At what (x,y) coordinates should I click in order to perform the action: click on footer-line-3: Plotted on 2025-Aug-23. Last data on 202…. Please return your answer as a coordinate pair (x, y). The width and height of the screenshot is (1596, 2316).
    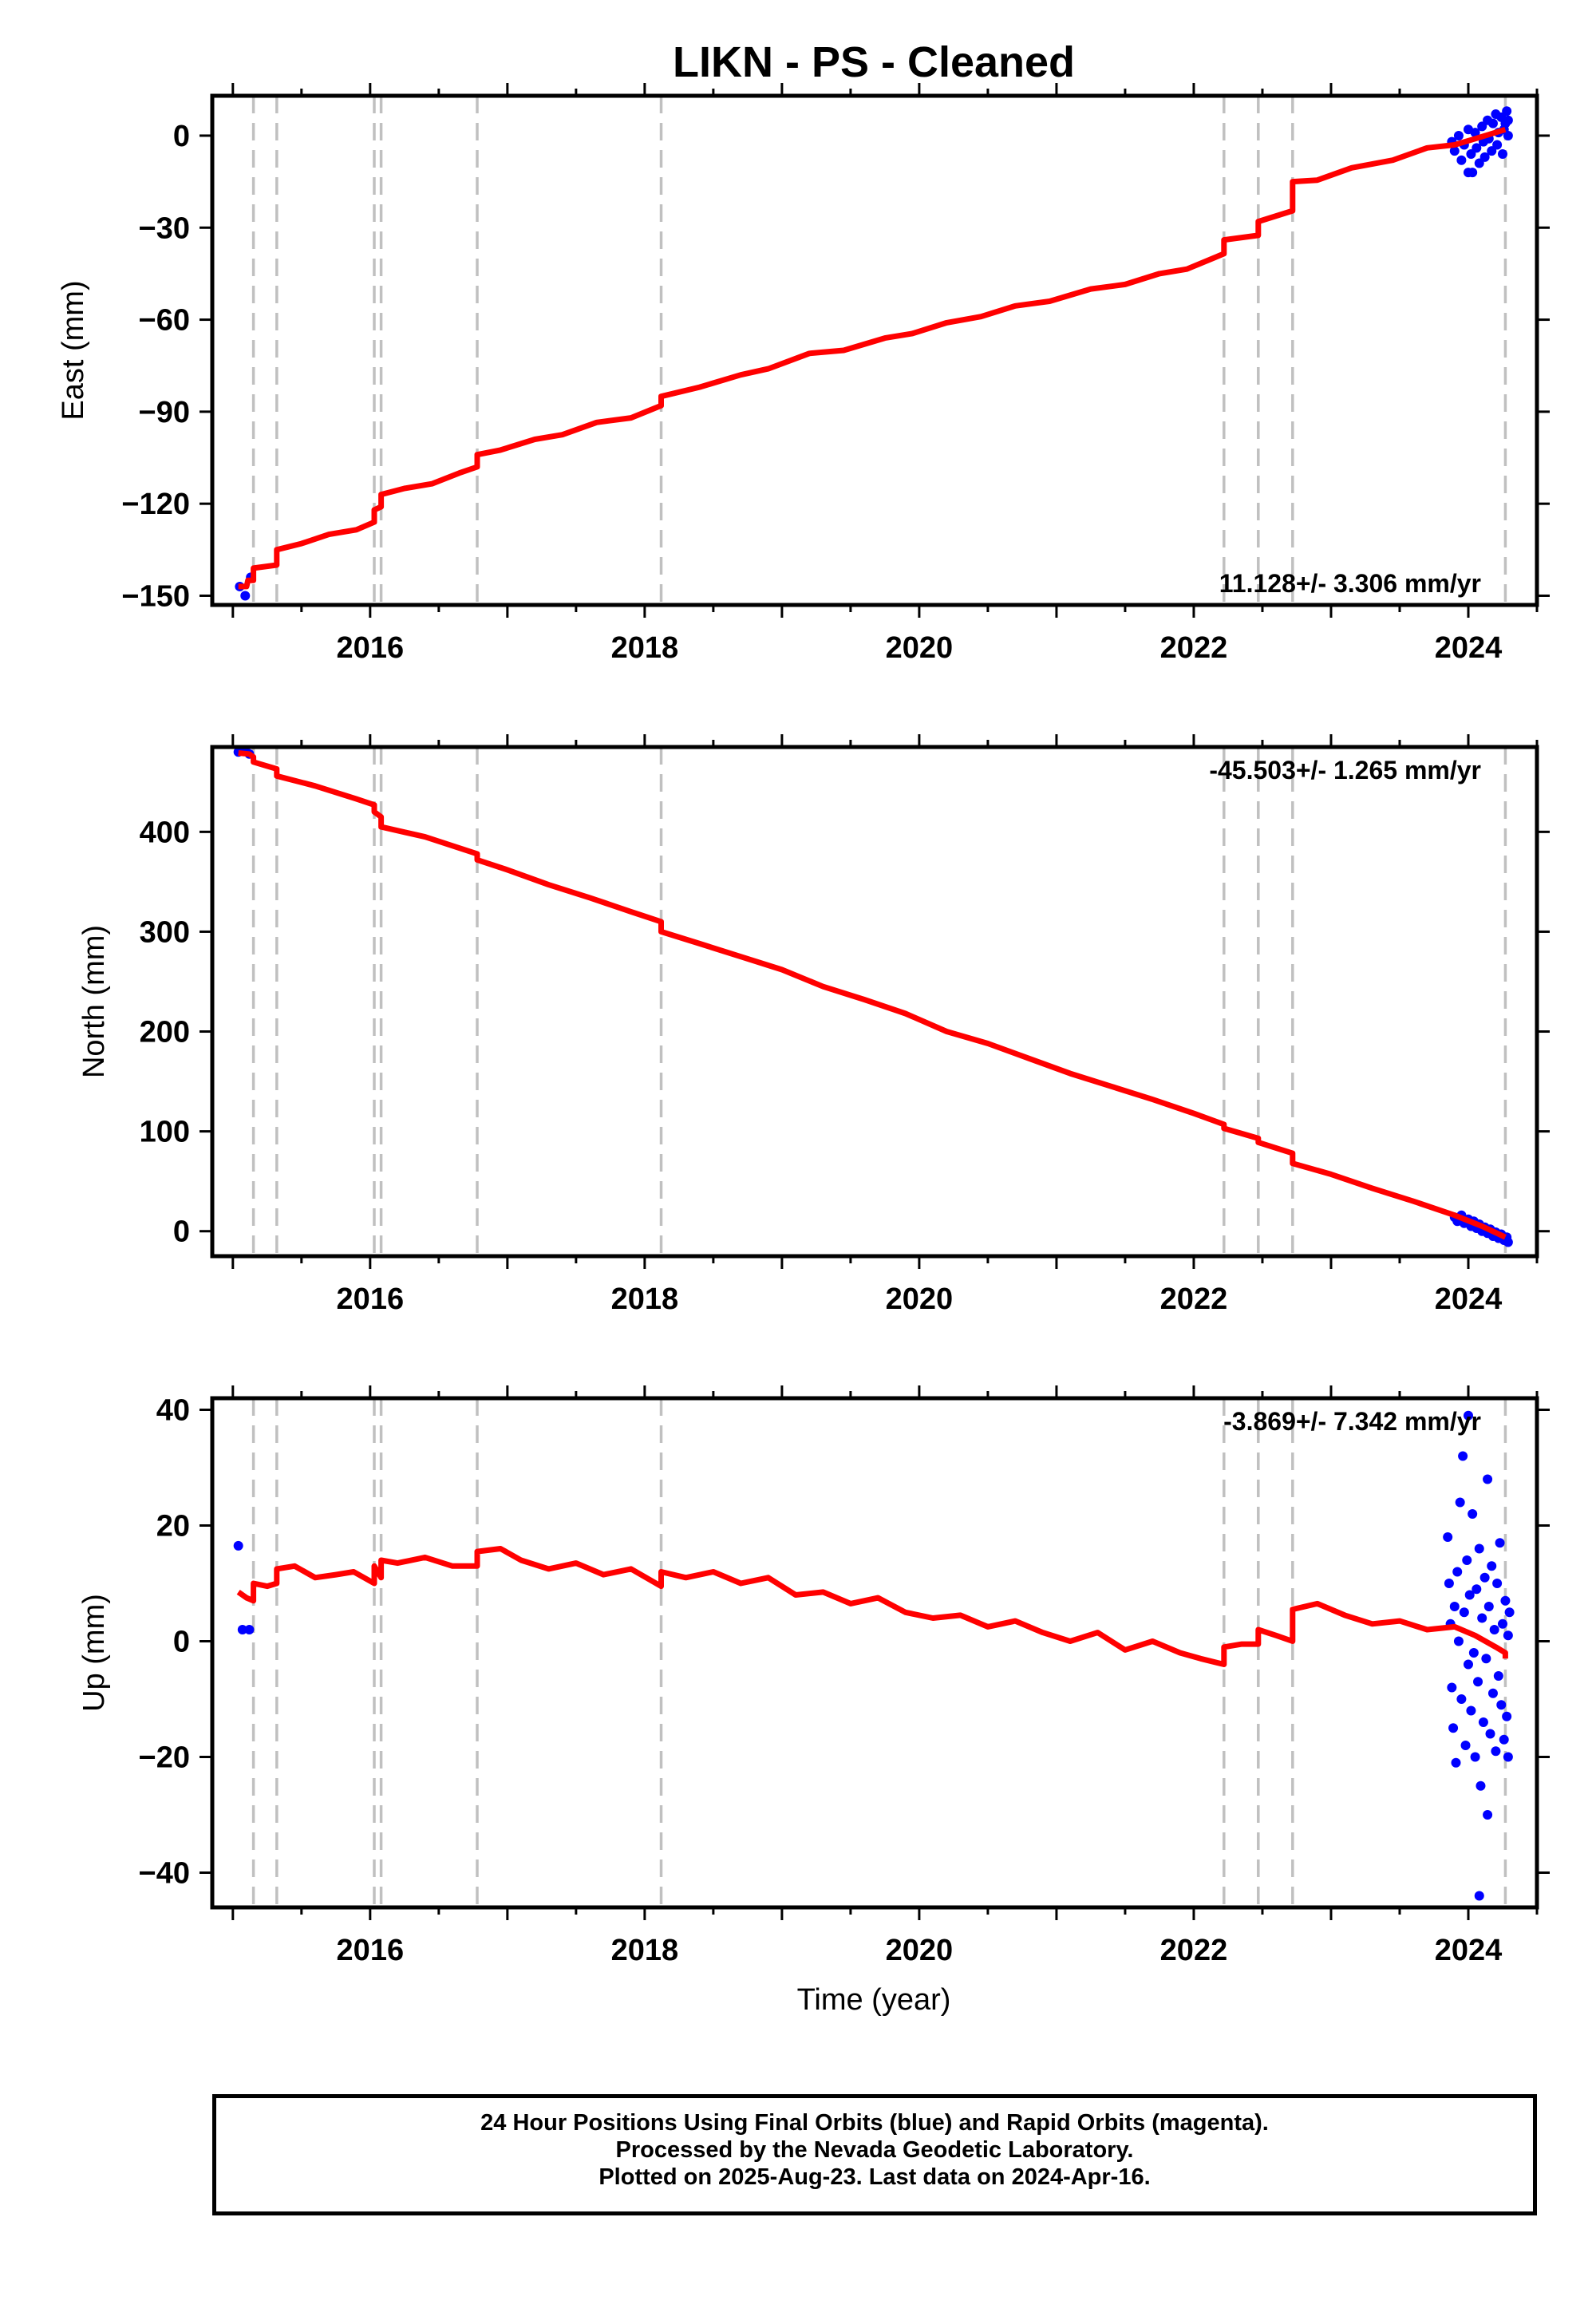
    Looking at the image, I should click on (874, 2177).